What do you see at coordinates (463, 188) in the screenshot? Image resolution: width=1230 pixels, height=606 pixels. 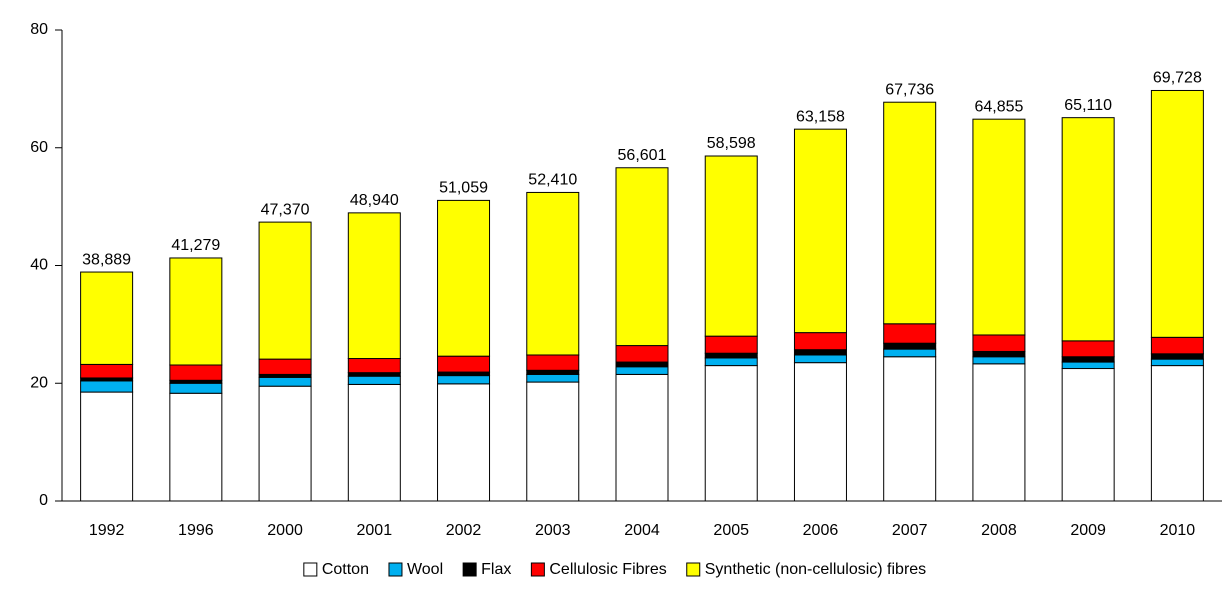 I see `total-label: 51,059` at bounding box center [463, 188].